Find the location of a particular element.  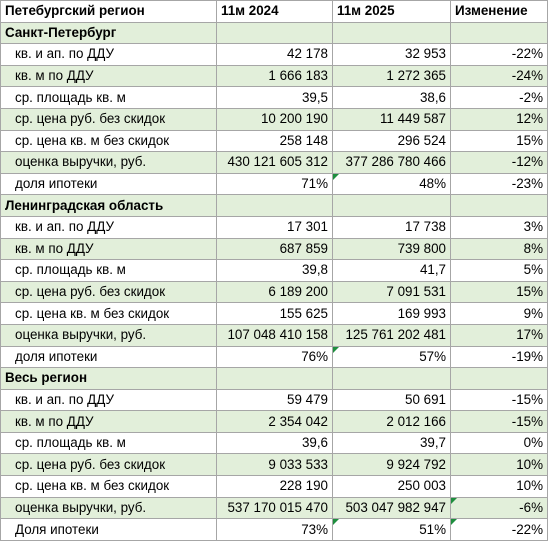

group-title: Ленинградская область is located at coordinates (108, 205).